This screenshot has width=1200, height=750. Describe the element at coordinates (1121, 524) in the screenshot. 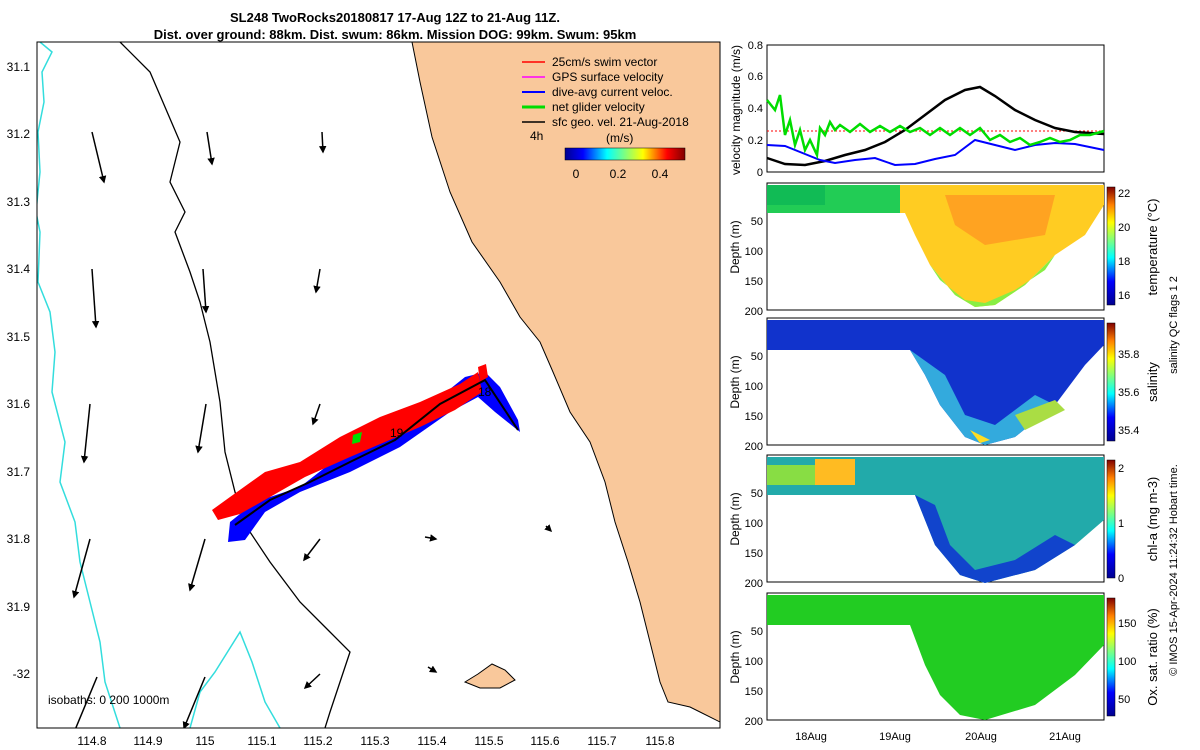

I see `cbar-tick: 1` at that location.